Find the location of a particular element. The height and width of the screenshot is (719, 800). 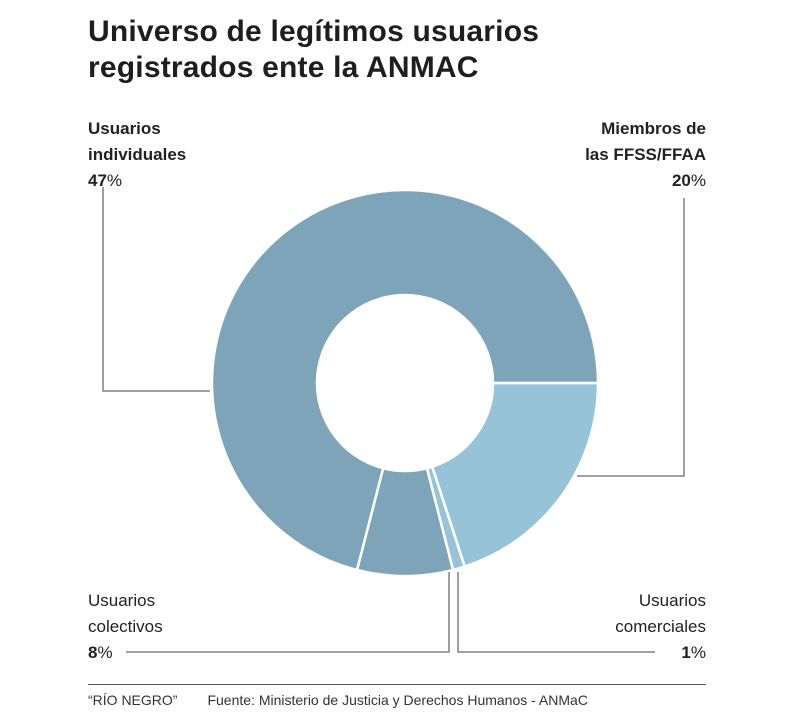

label-value: 20% is located at coordinates (688, 180).